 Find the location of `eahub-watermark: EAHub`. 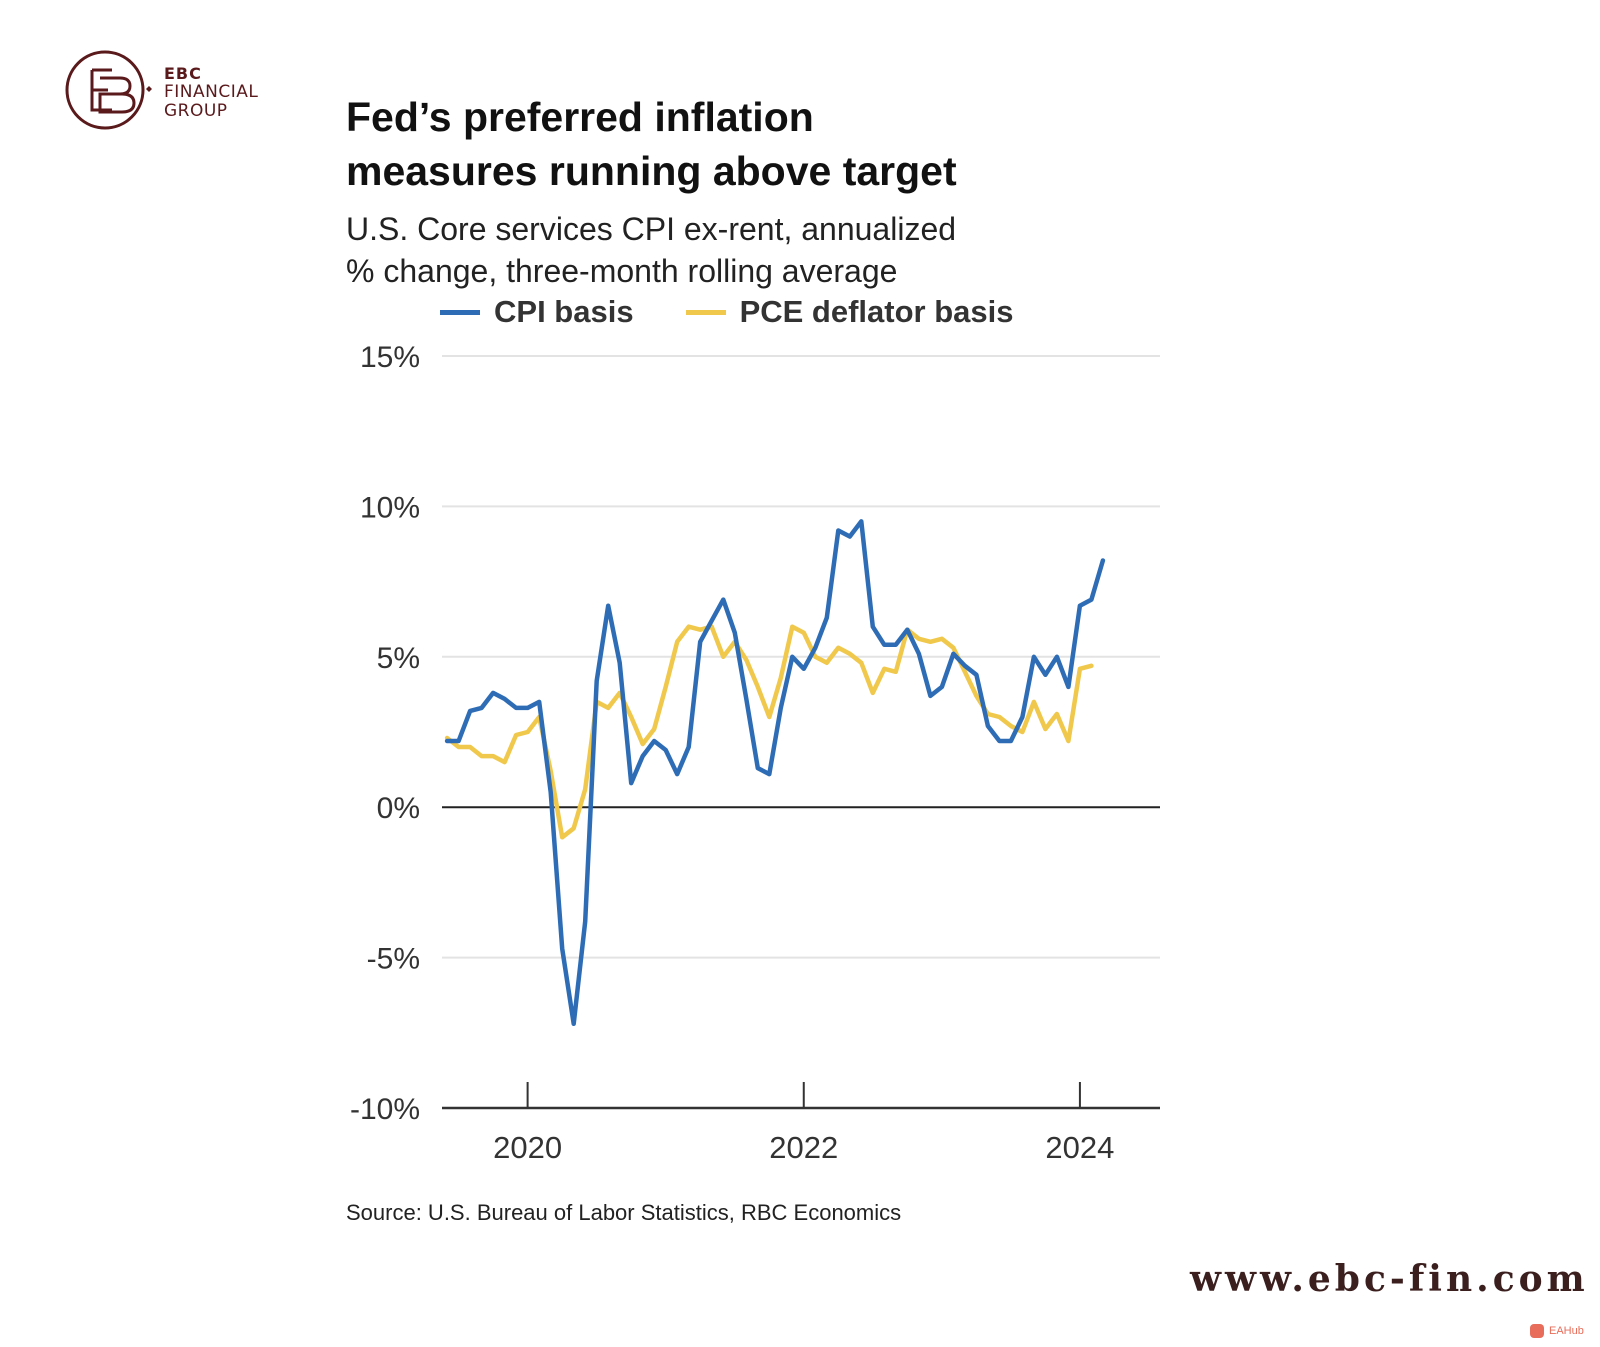

eahub-watermark: EAHub is located at coordinates (1557, 1331).